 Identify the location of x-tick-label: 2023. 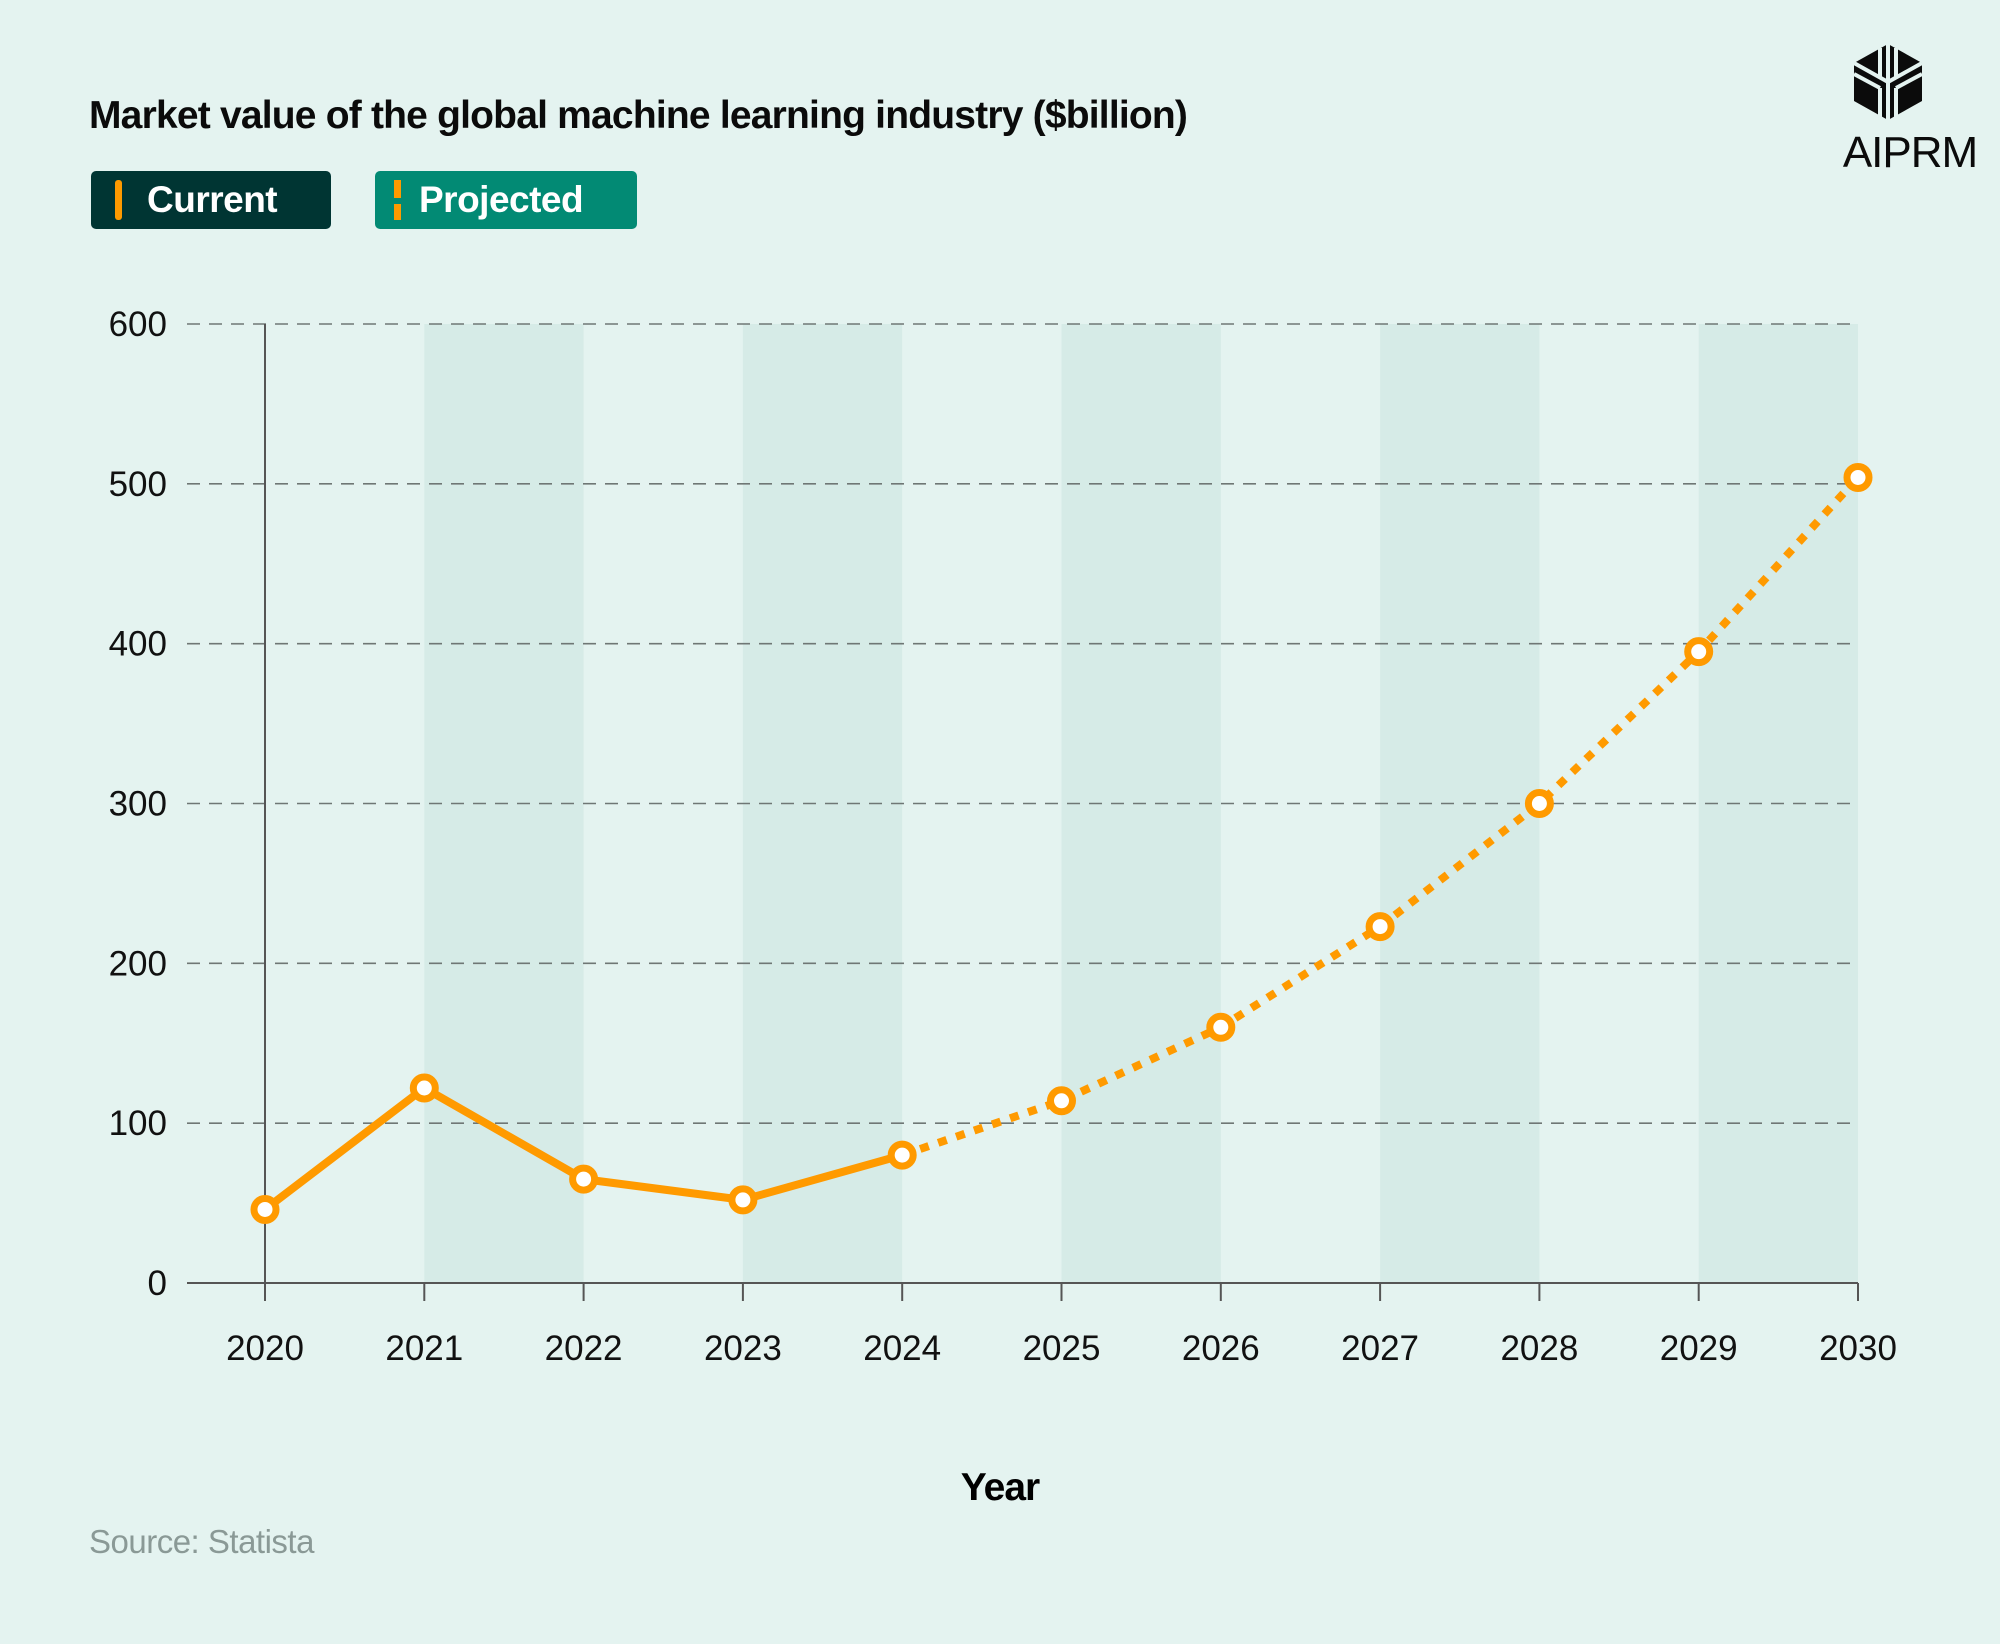
(743, 1348).